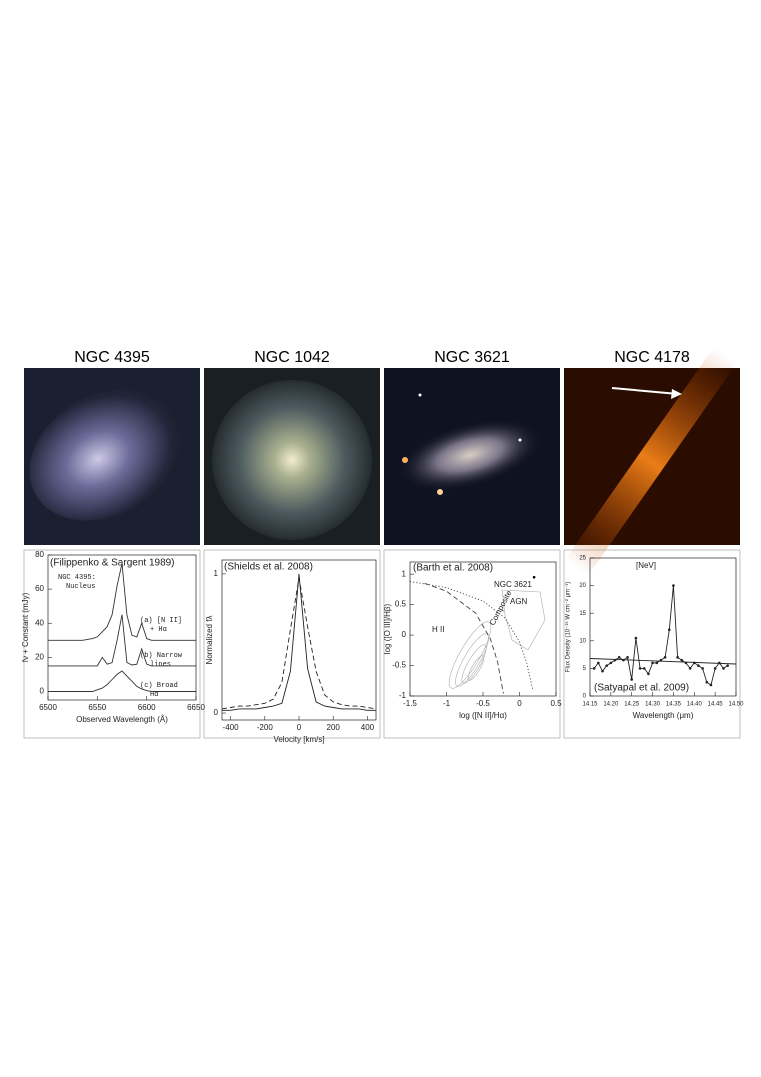 The height and width of the screenshot is (1077, 761). Describe the element at coordinates (410, 703) in the screenshot. I see `x-tick-label: -1.5` at that location.